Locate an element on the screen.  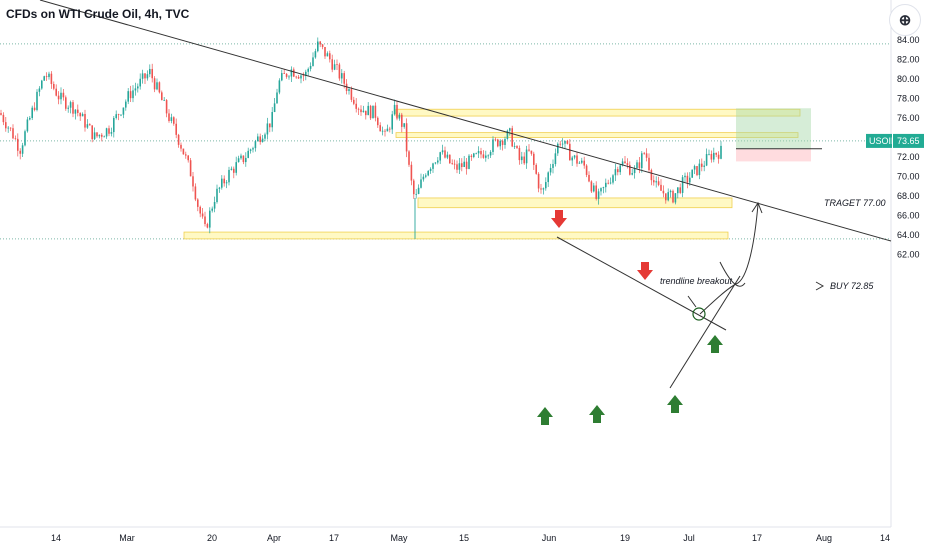
y-tick-label: 82.00 is located at coordinates (908, 60).